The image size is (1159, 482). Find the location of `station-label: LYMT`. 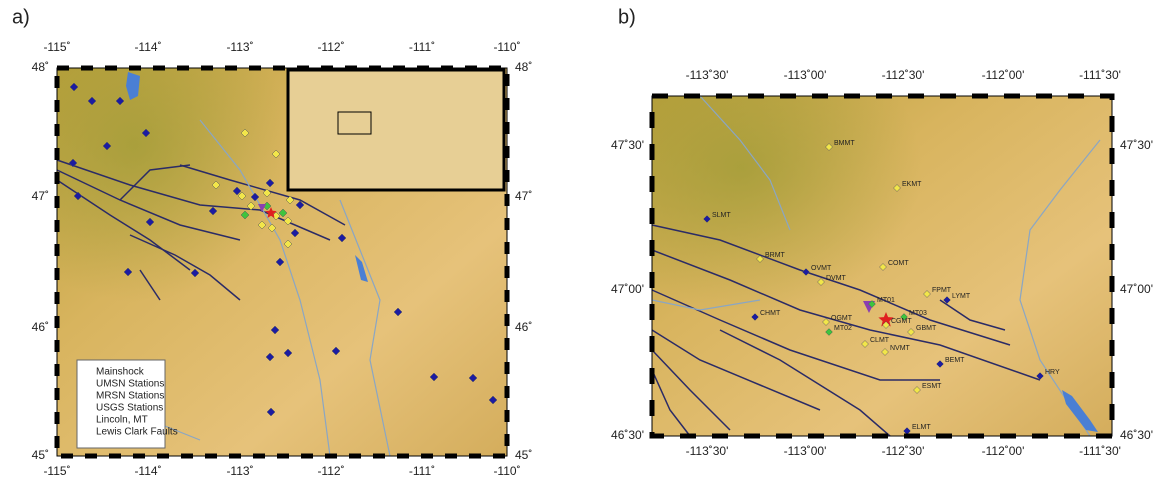

station-label: LYMT is located at coordinates (961, 296).